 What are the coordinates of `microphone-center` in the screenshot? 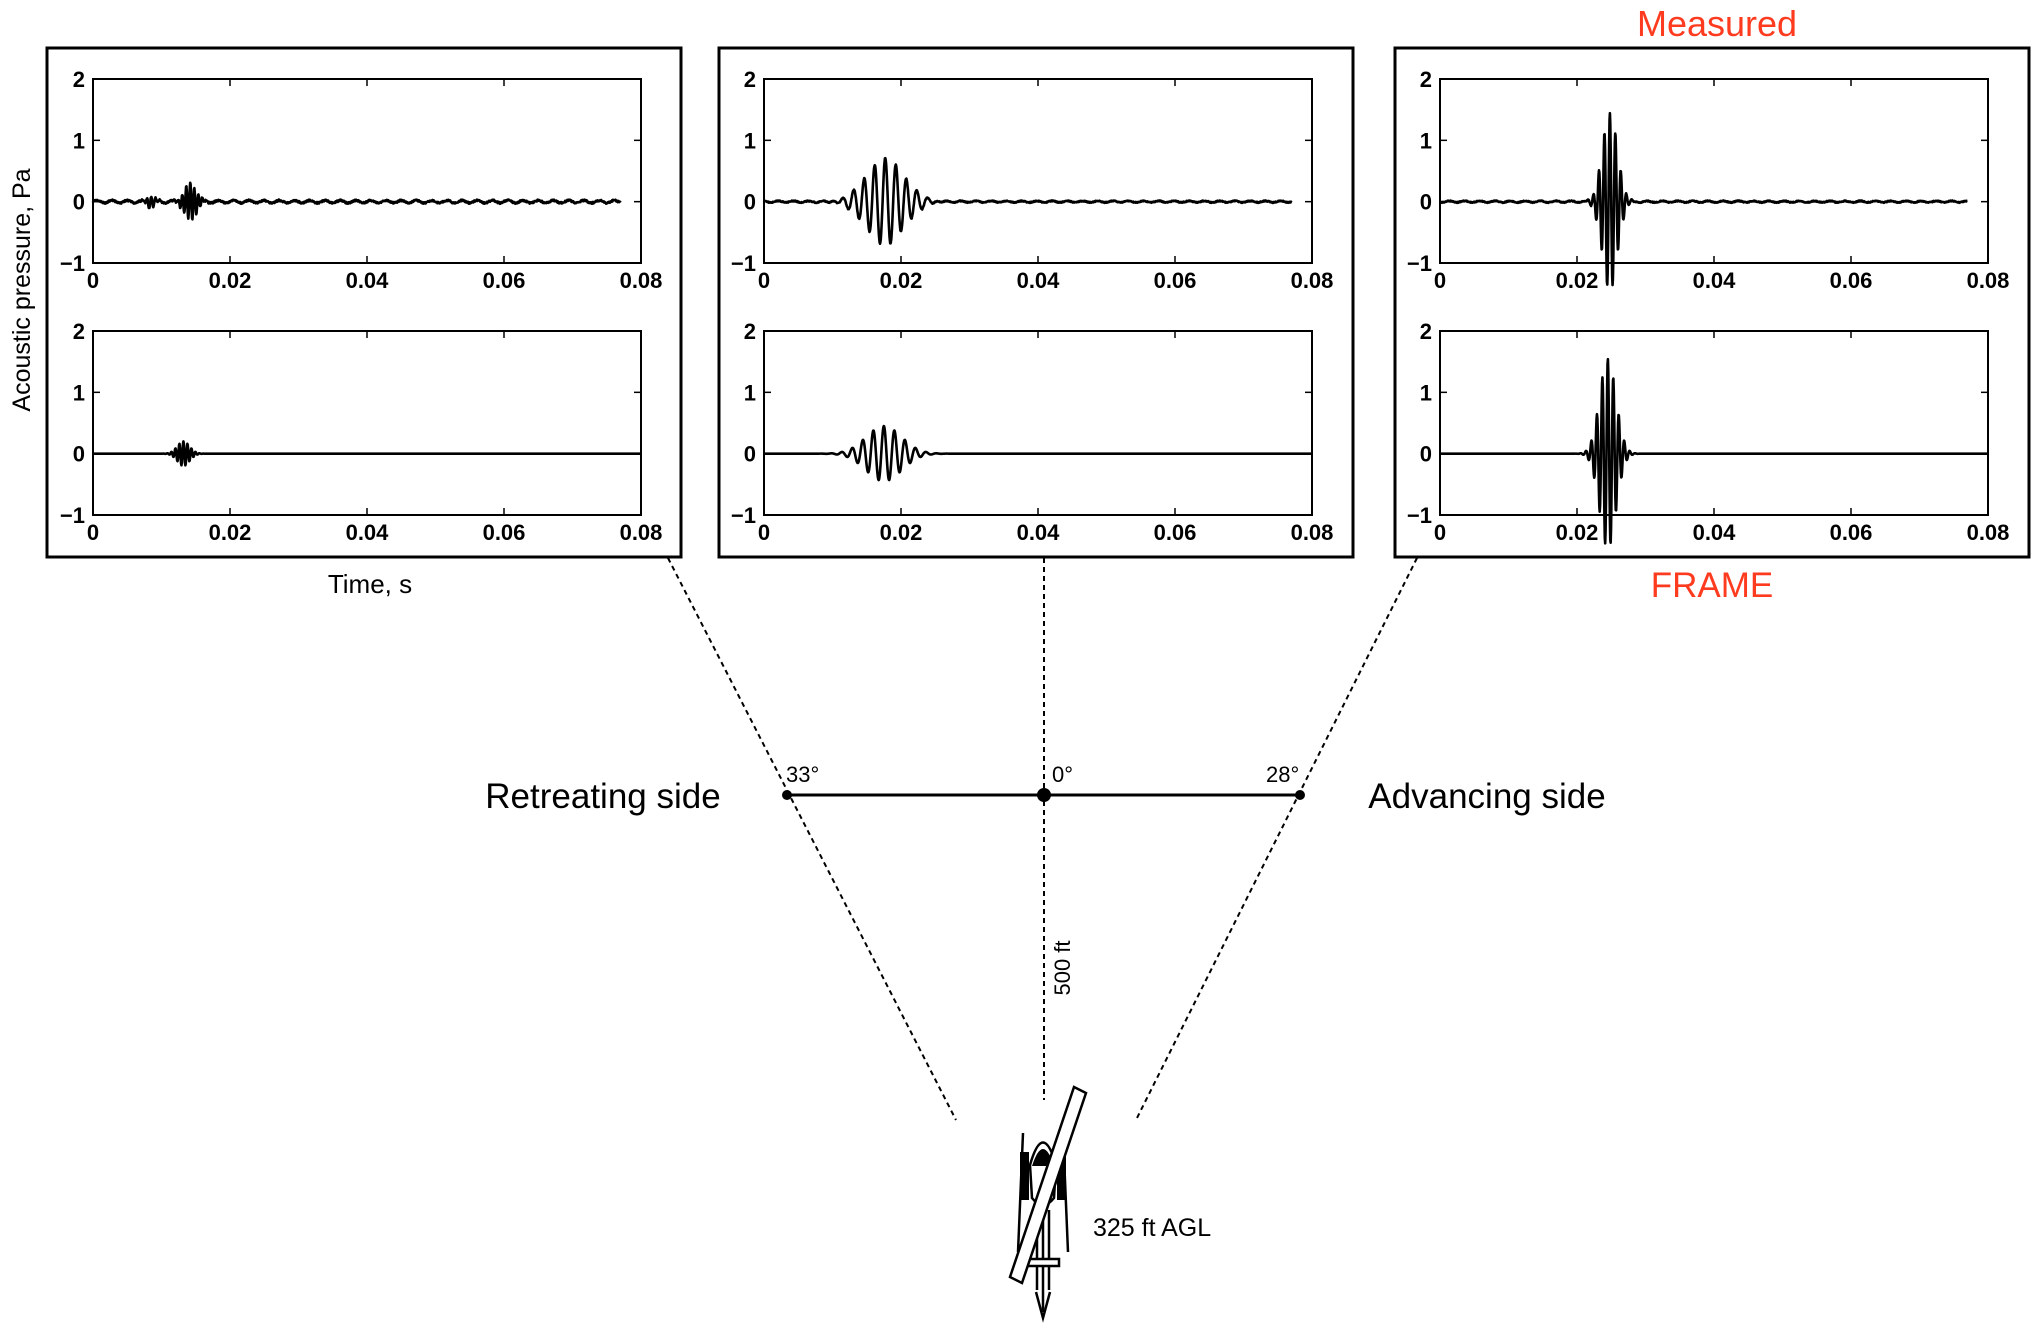 It's located at (1044, 795).